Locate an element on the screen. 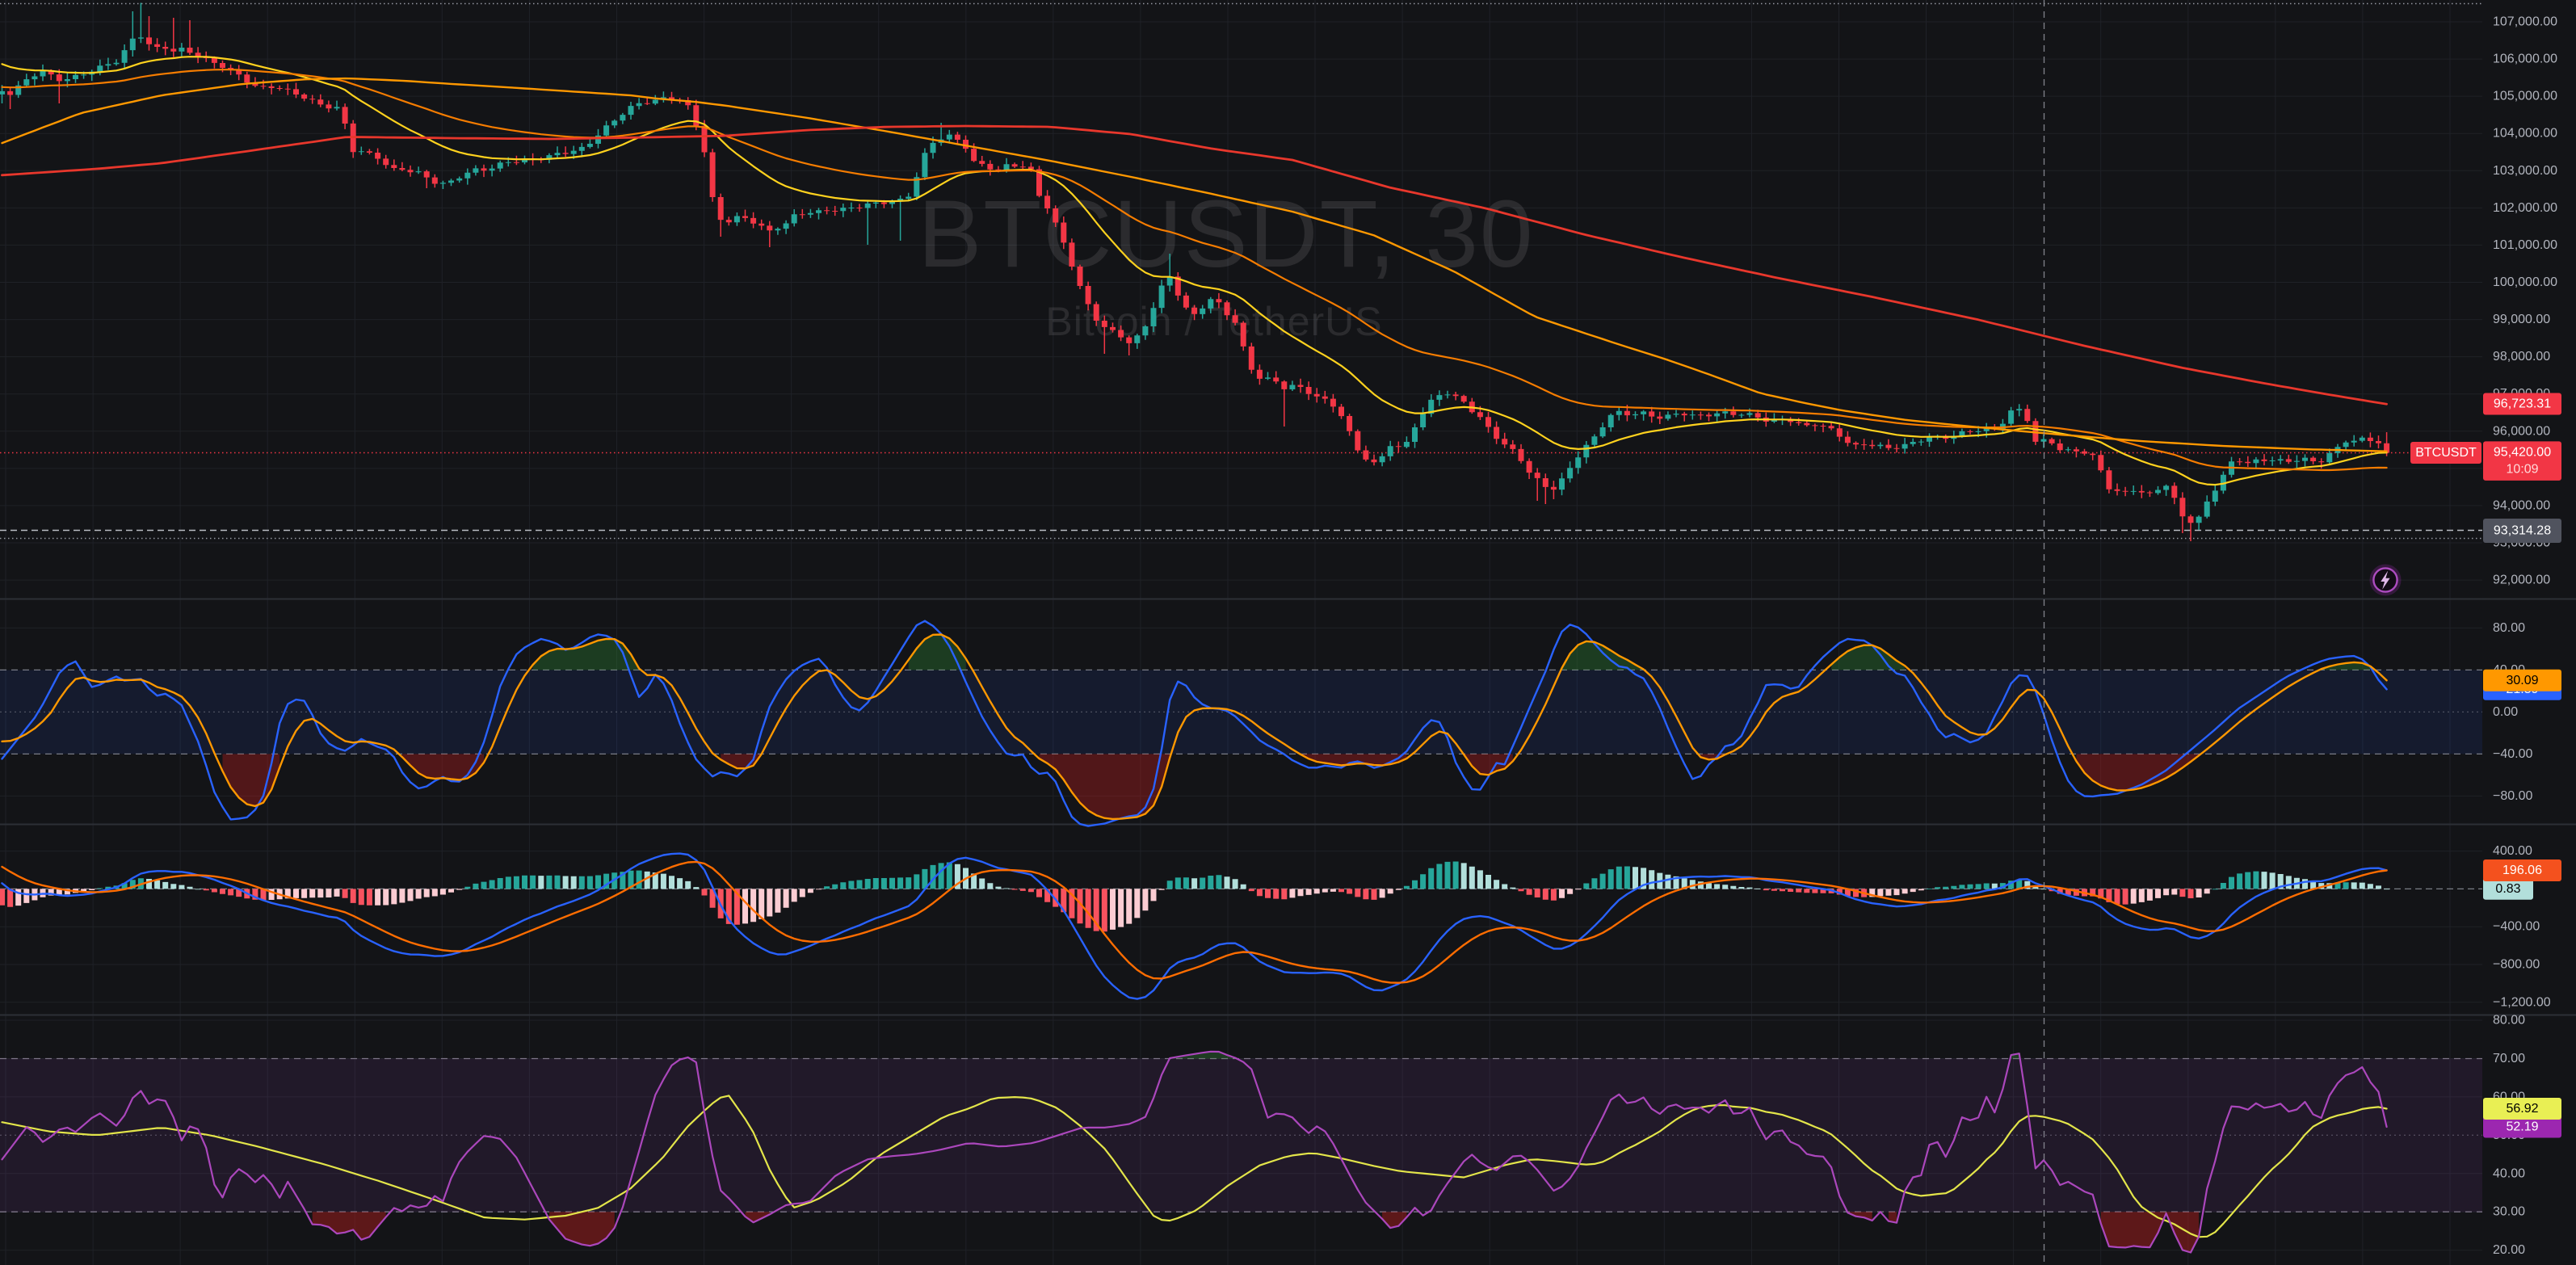 The image size is (2576, 1265). svg-text: 0.83 is located at coordinates (2507, 889).